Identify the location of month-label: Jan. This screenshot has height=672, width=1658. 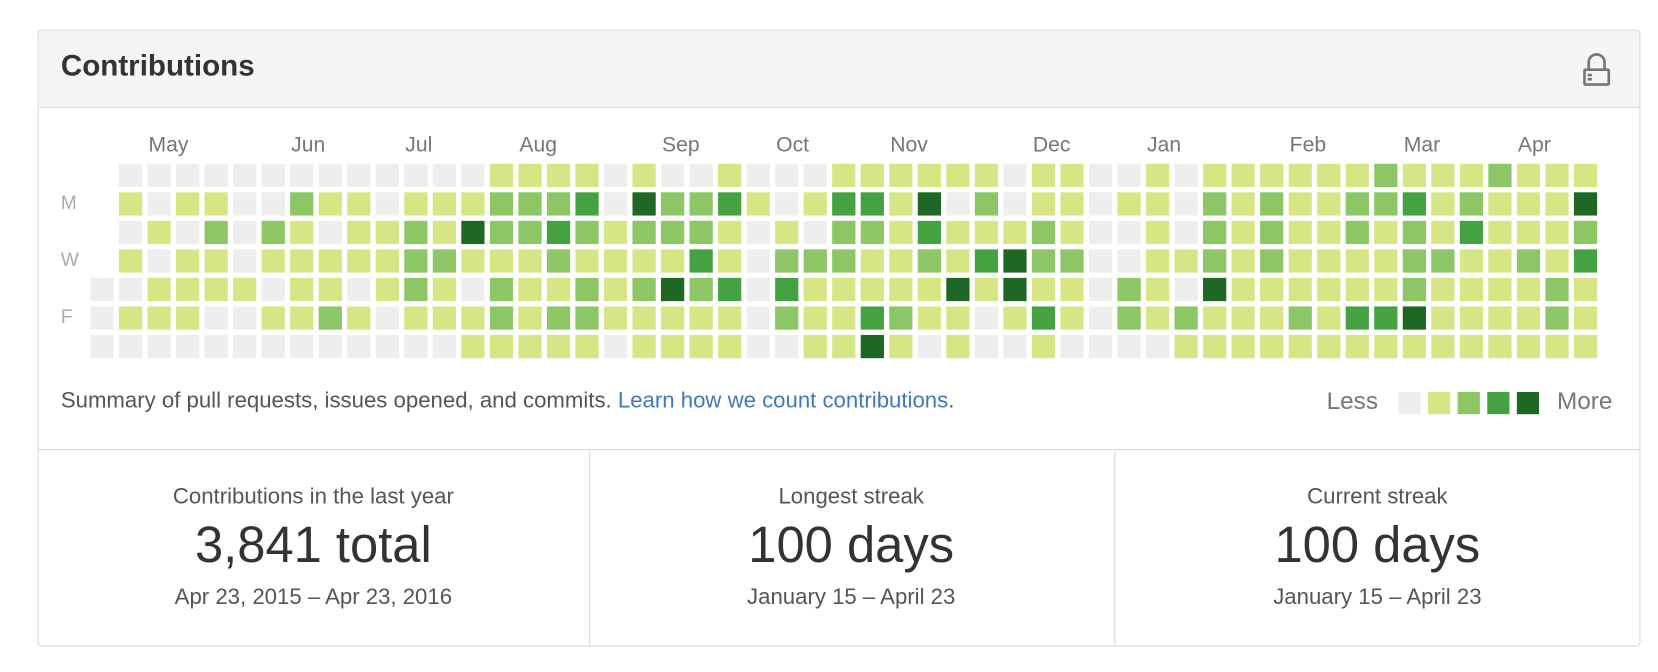
(1164, 144).